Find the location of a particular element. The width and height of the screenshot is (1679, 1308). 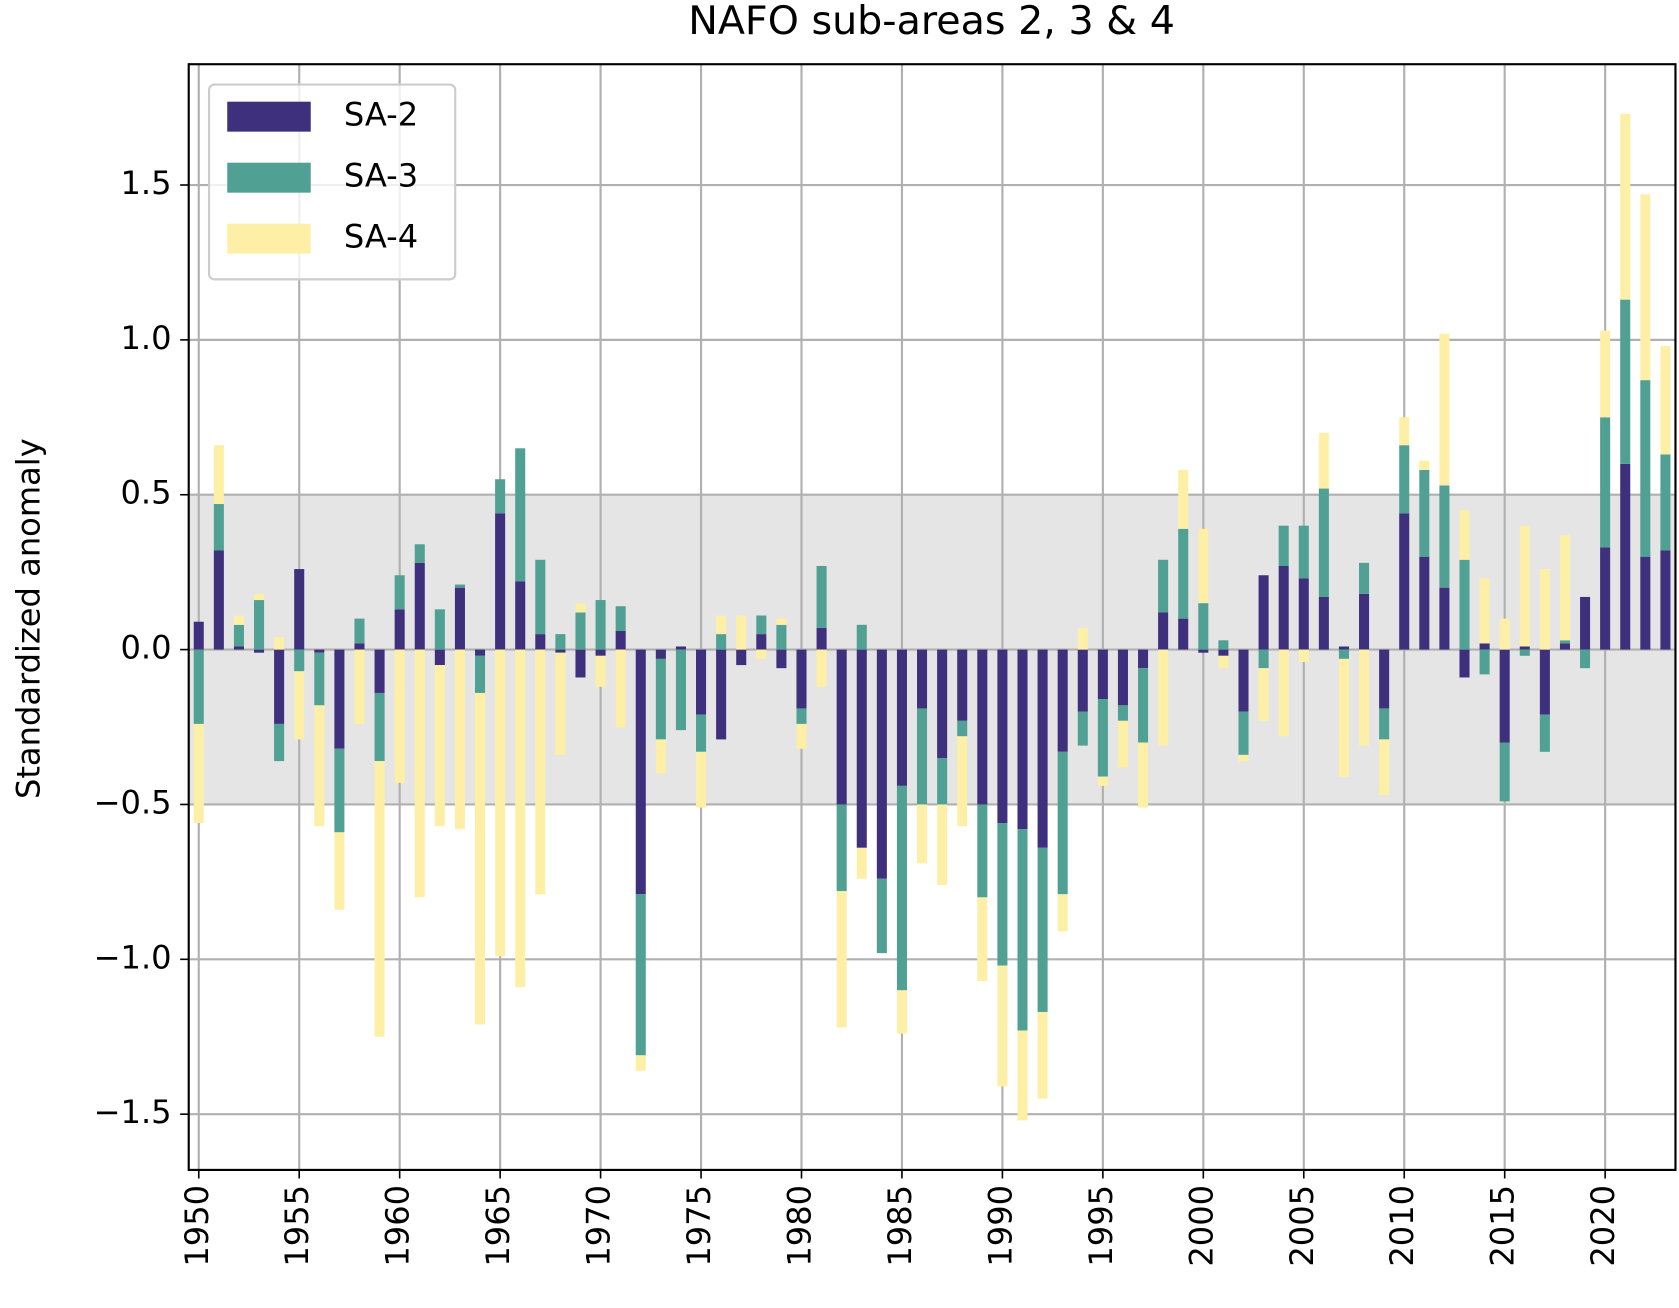

x-tick-label: 2000 is located at coordinates (1201, 1226).